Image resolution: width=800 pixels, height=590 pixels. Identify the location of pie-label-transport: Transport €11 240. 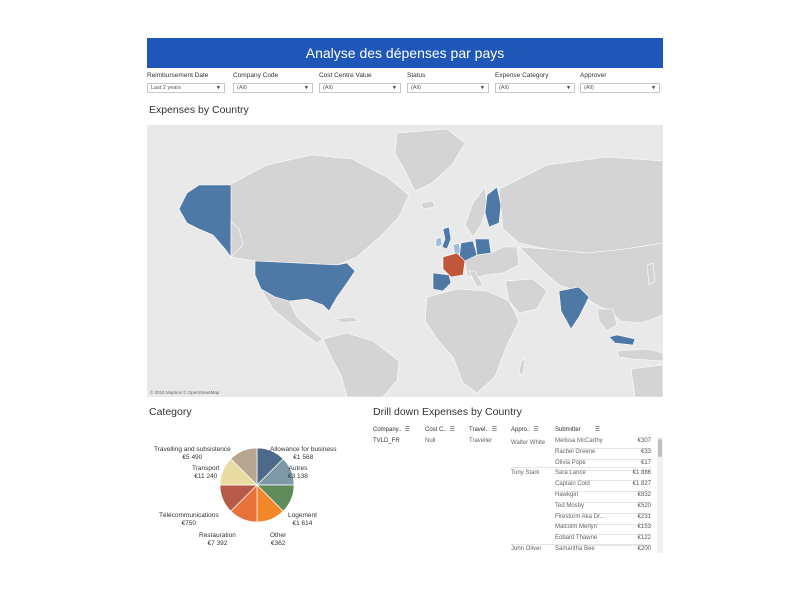
(206, 472).